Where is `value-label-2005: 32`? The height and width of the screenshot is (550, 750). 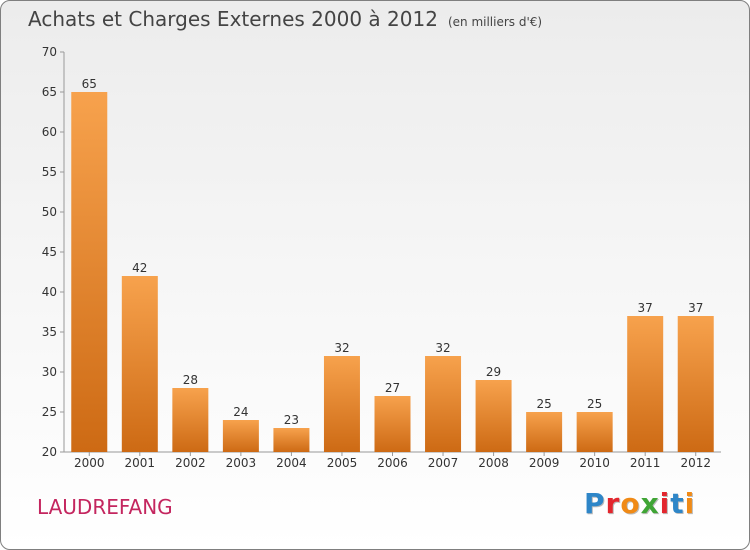 value-label-2005: 32 is located at coordinates (341, 348).